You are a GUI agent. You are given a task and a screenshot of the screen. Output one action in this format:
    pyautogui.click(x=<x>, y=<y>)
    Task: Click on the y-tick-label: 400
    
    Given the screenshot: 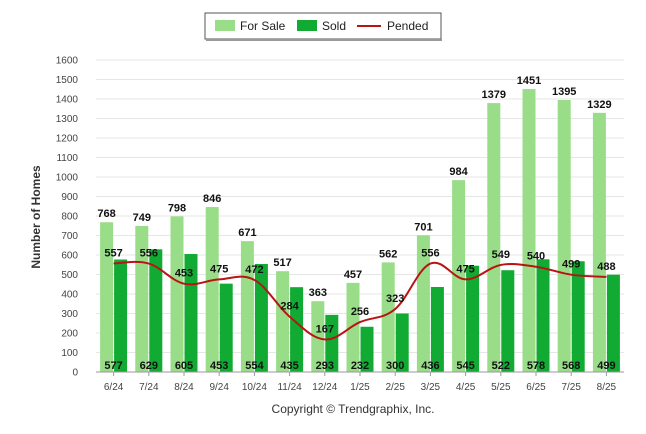 What is the action you would take?
    pyautogui.click(x=69, y=295)
    